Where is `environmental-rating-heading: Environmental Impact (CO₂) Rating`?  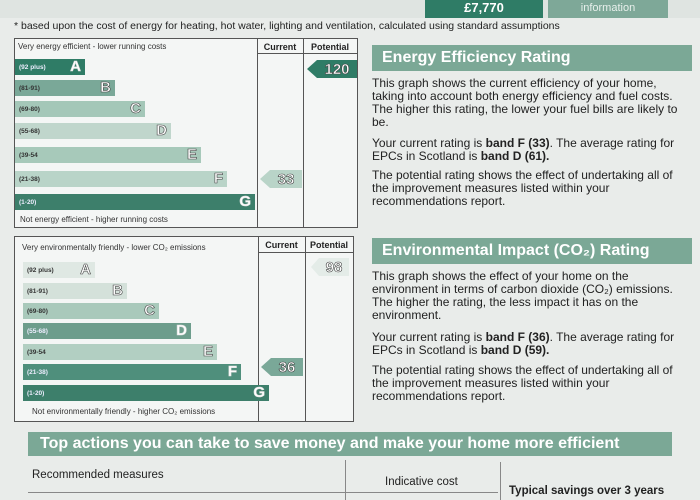
environmental-rating-heading: Environmental Impact (CO₂) Rating is located at coordinates (532, 251).